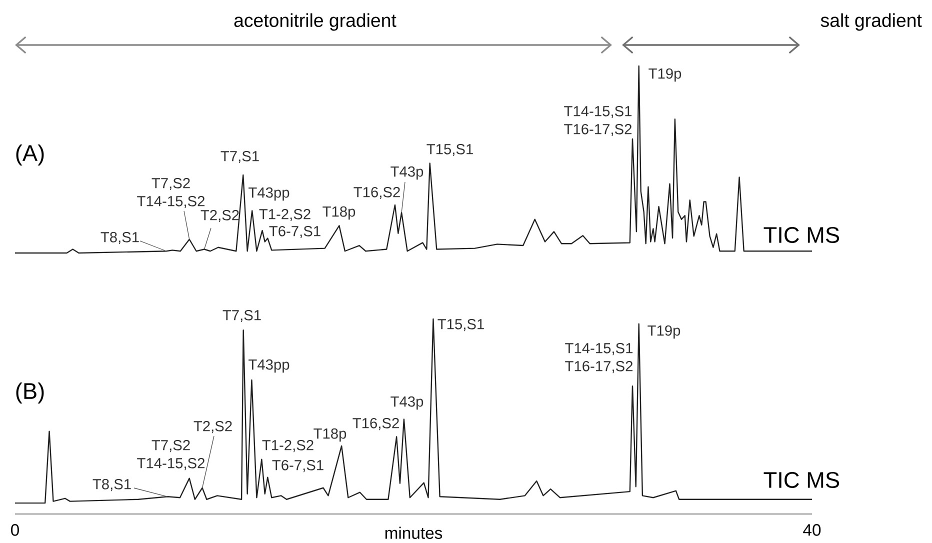 The width and height of the screenshot is (932, 543). What do you see at coordinates (413, 532) in the screenshot?
I see `x-axis-title: minutes` at bounding box center [413, 532].